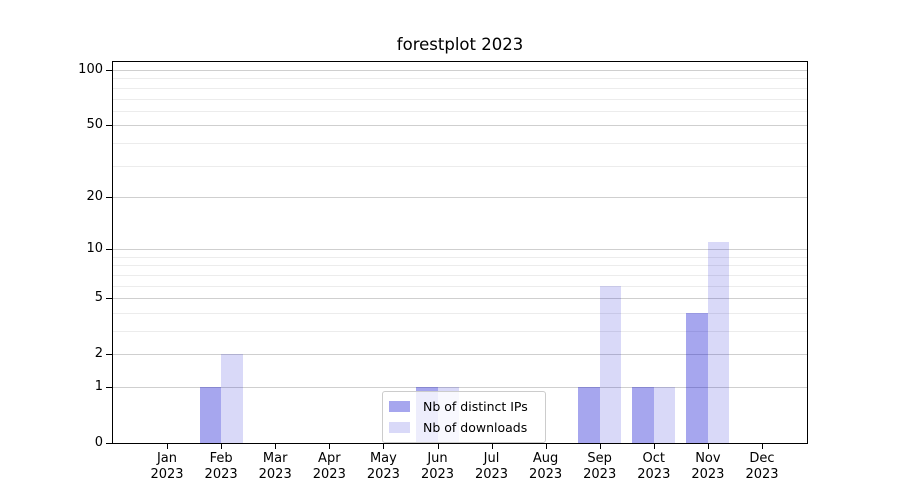  Describe the element at coordinates (491, 458) in the screenshot. I see `x-tick-month: Jul` at that location.